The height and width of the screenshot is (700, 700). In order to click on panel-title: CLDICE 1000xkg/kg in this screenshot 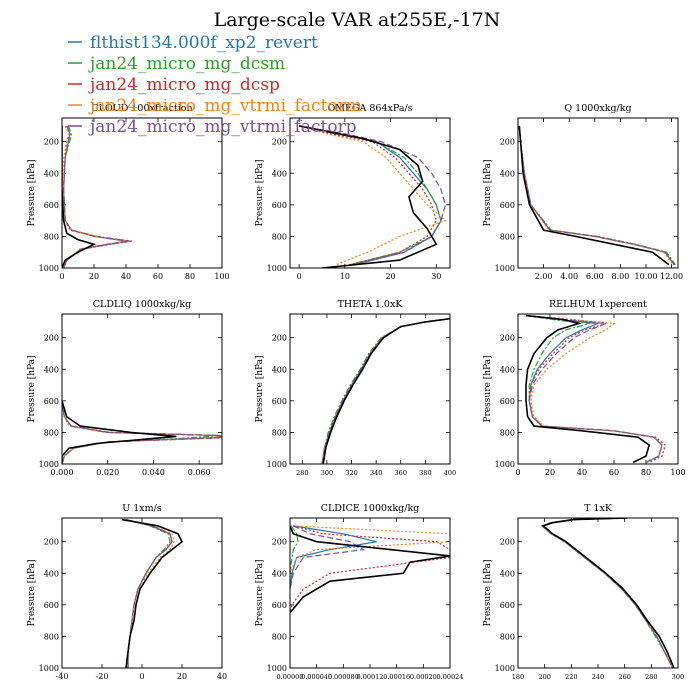, I will do `click(370, 508)`.